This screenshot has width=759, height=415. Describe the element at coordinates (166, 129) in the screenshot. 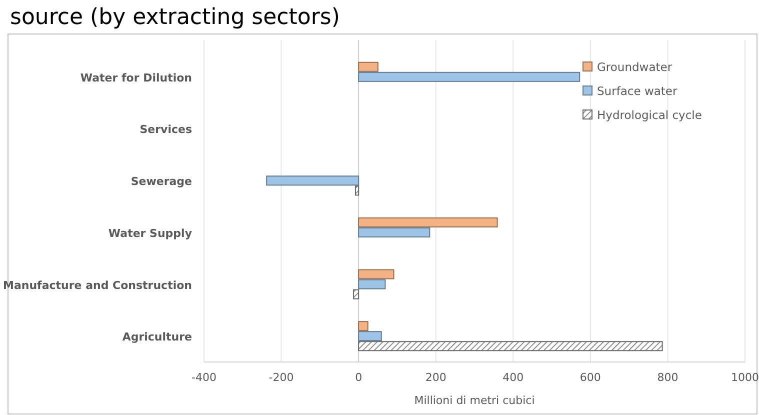

I see `y-tick-label: Services` at that location.